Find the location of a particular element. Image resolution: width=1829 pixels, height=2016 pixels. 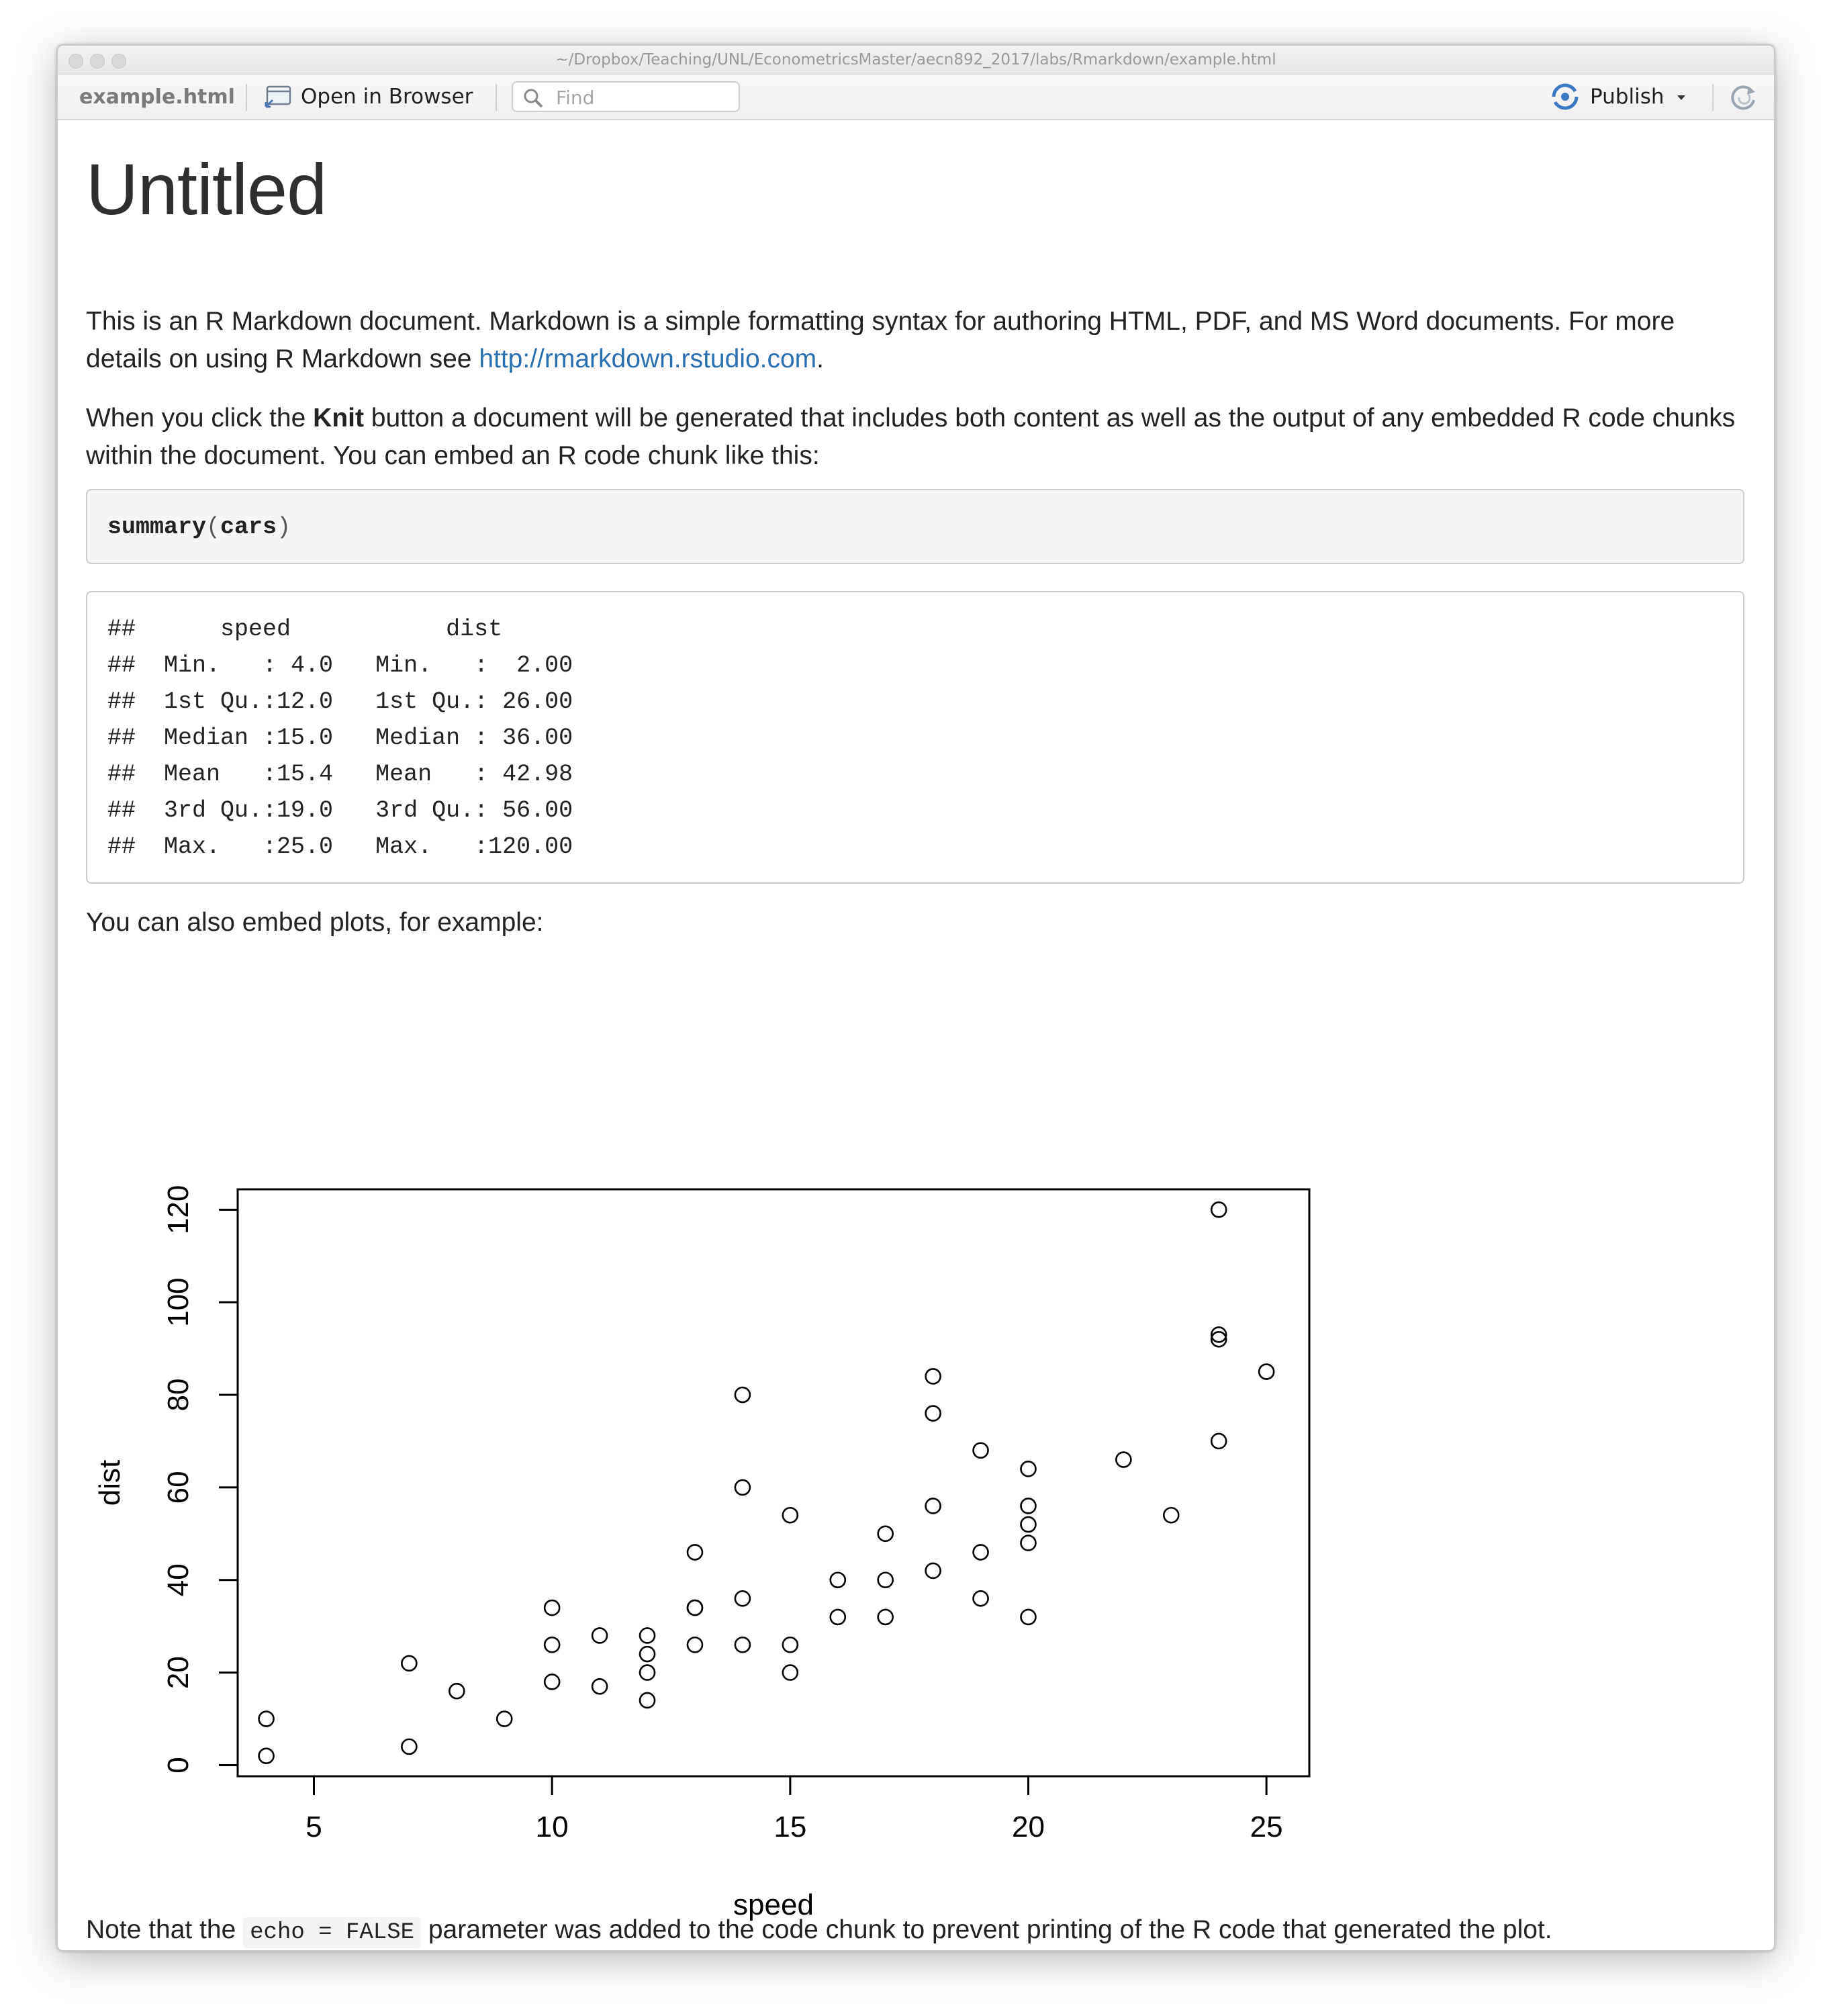

code-paren-open: ( is located at coordinates (213, 527).